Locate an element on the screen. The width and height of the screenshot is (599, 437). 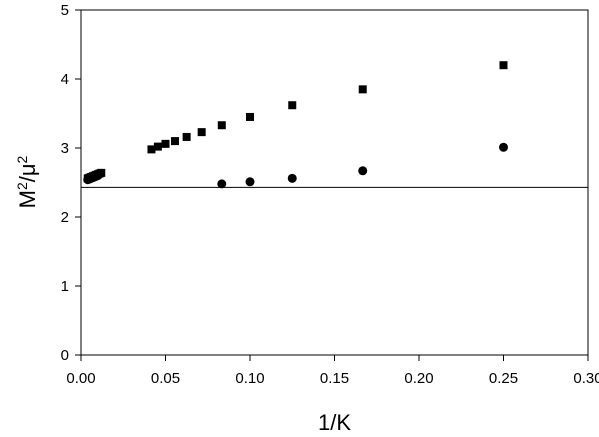
x-tick-label: 0.25 is located at coordinates (503, 378).